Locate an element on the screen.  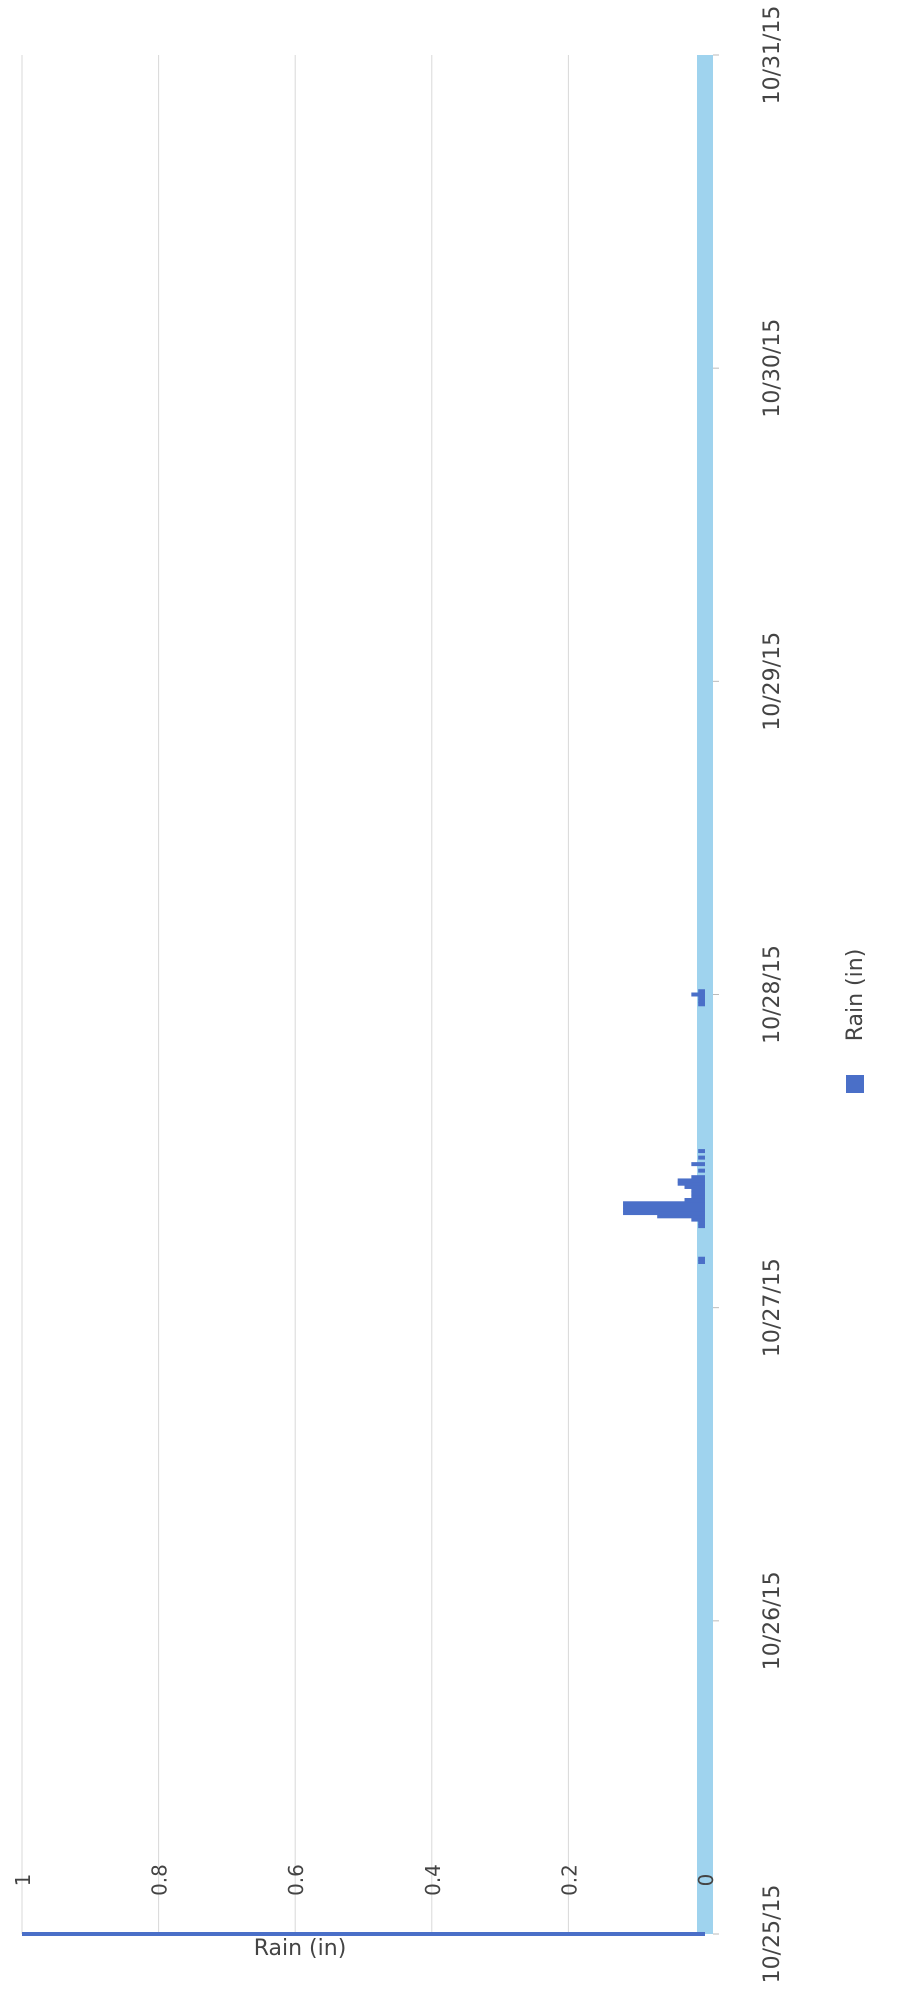
x-tick-label: 10/31/15 is located at coordinates (772, 55).